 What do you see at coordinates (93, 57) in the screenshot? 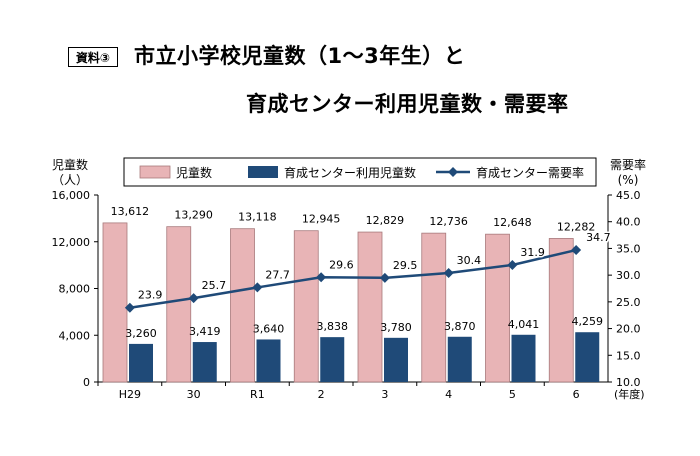
I see `document-badge: 資料③` at bounding box center [93, 57].